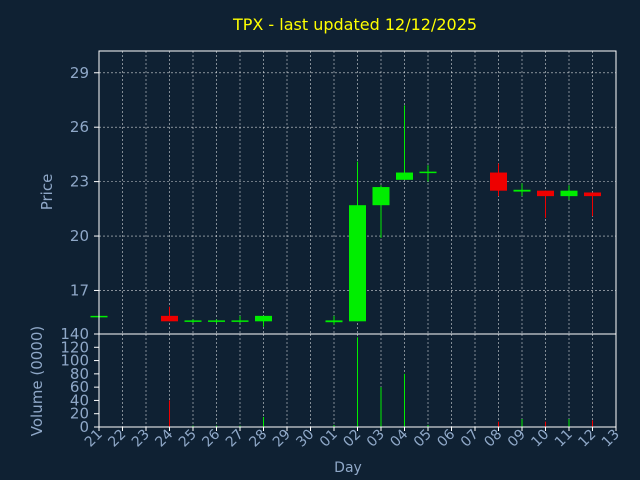  What do you see at coordinates (348, 468) in the screenshot?
I see `x-axis-label: Day` at bounding box center [348, 468].